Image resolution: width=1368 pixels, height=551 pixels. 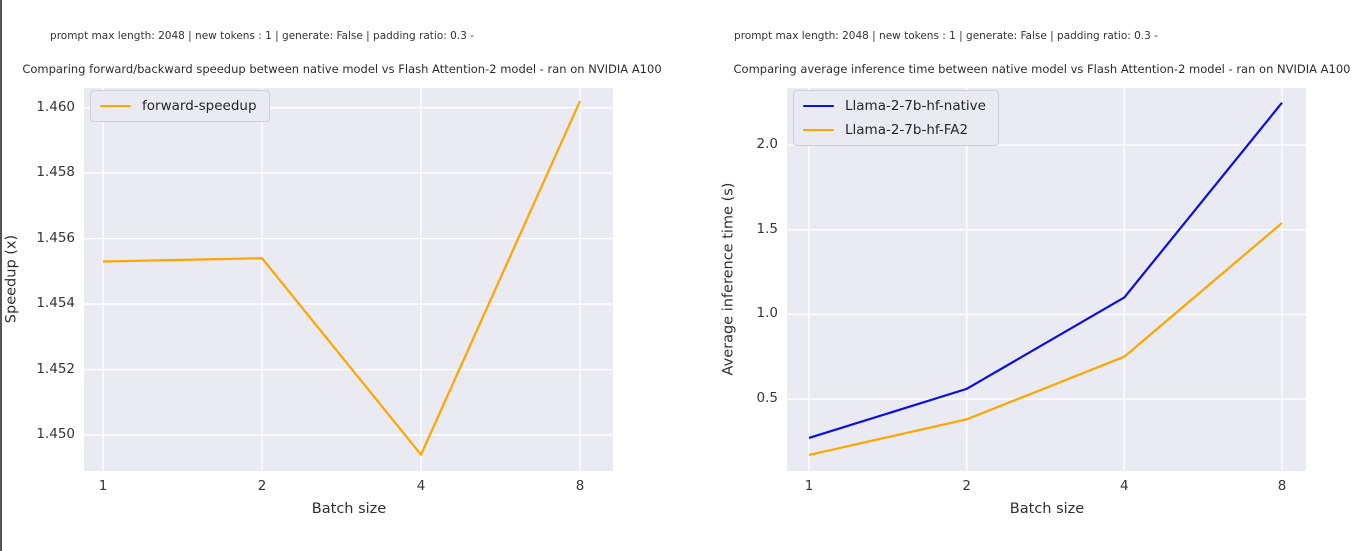 I want to click on y-tick-label: 1.450, so click(x=55, y=433).